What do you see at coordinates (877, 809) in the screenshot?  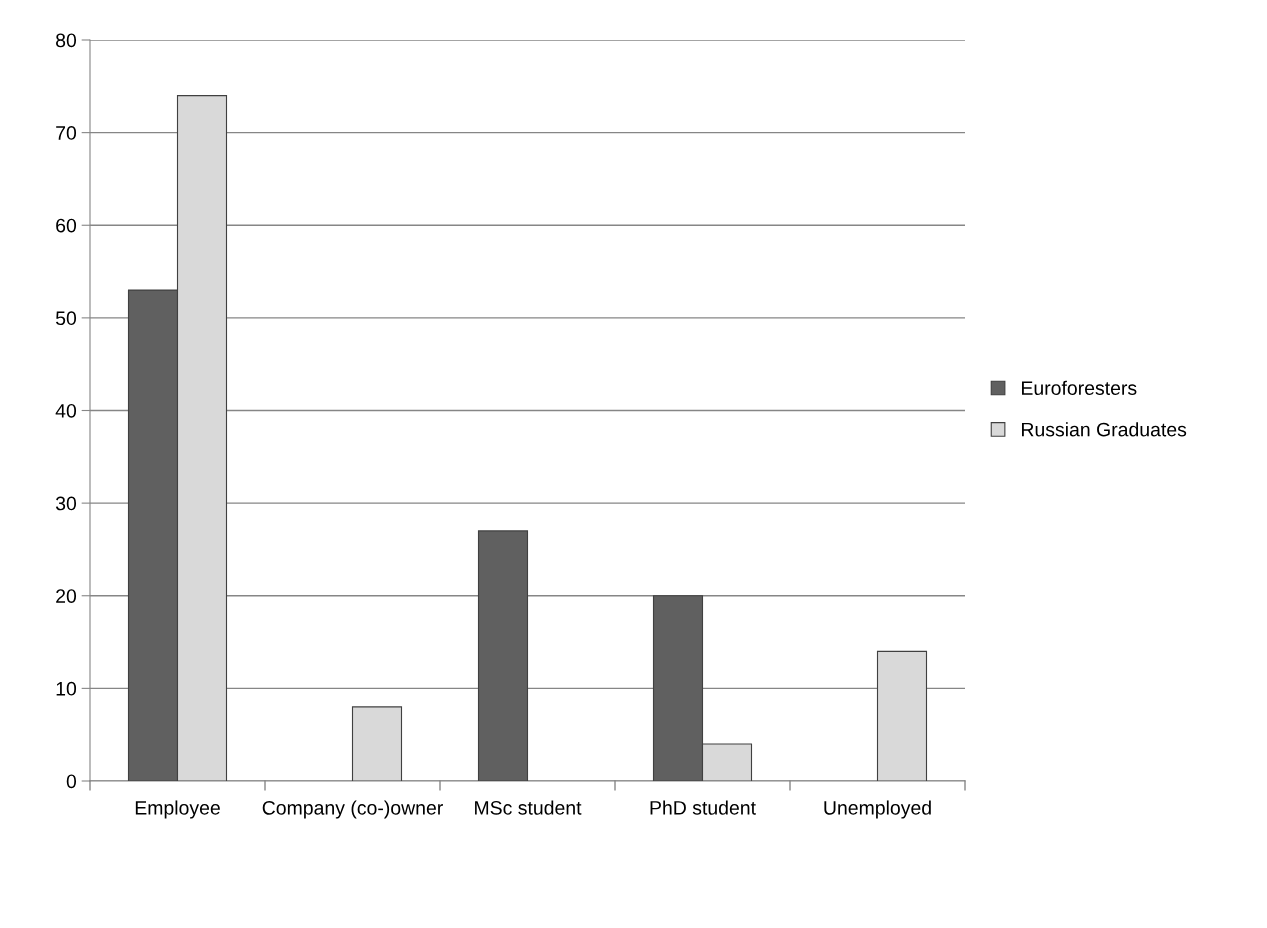 I see `x-tick-label: Unemployed` at bounding box center [877, 809].